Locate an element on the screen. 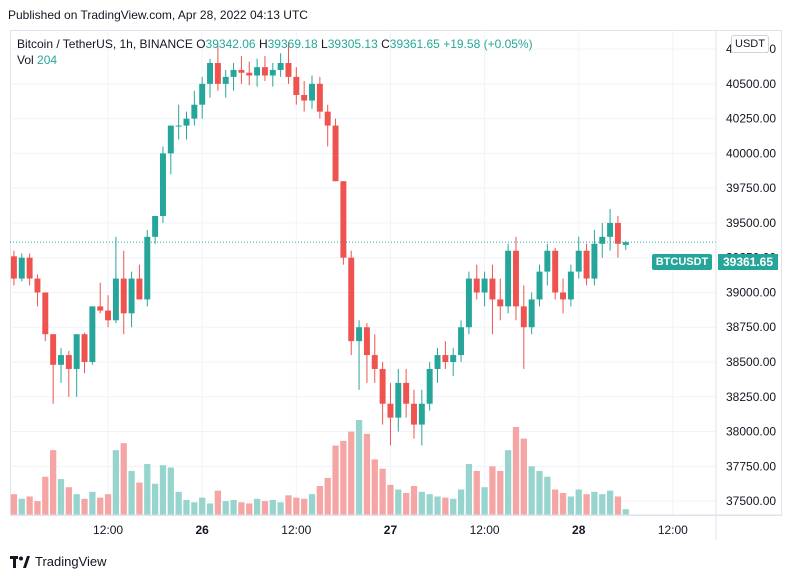 The width and height of the screenshot is (793, 579). symbol-price-tag: BTCUSDT is located at coordinates (682, 262).